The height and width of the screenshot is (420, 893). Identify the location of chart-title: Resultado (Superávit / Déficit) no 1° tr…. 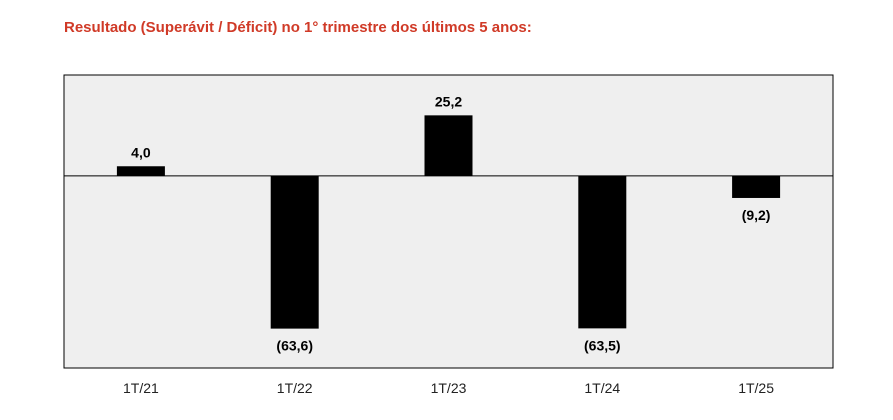
(298, 27).